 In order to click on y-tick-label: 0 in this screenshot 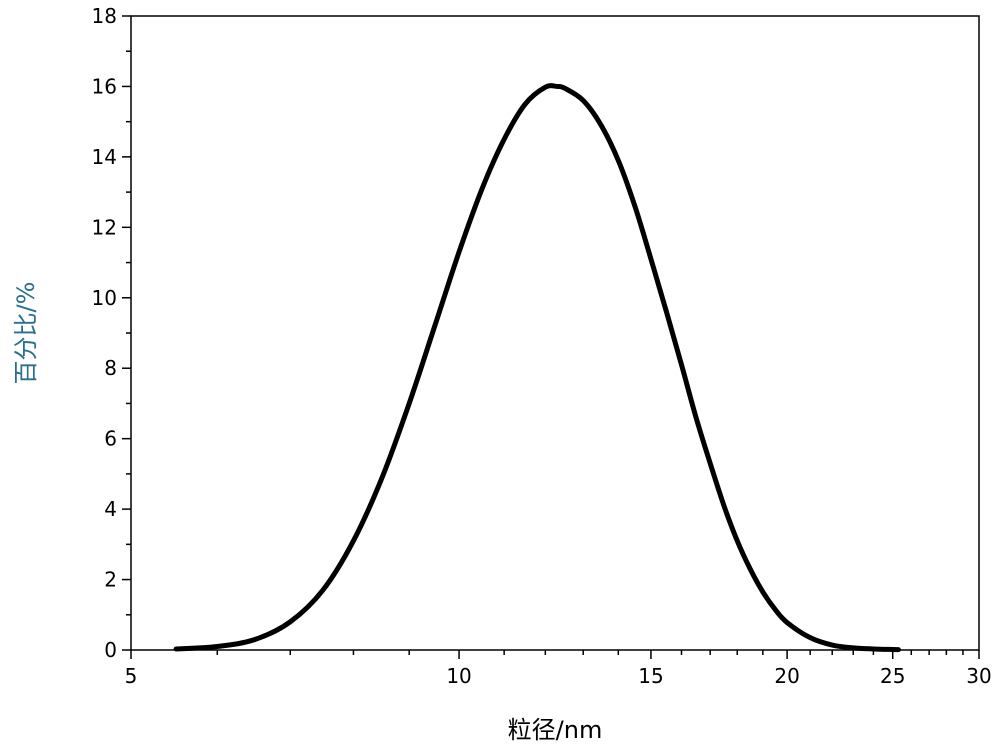, I will do `click(110, 650)`.